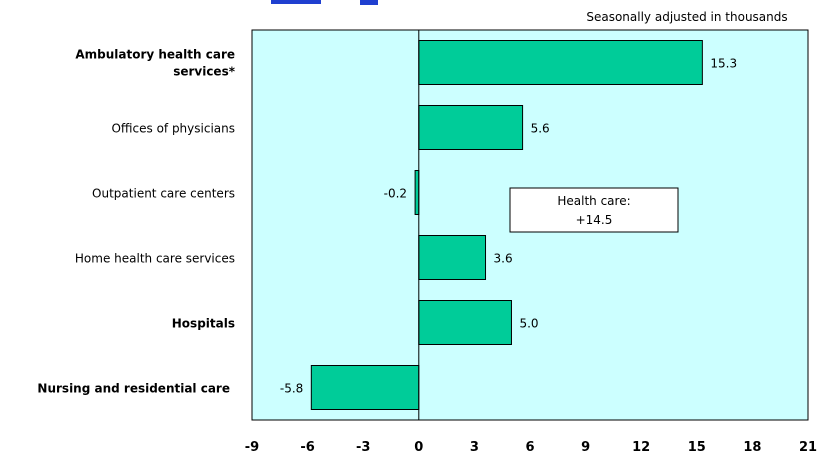  I want to click on value-label-0: 15.3, so click(723, 64).